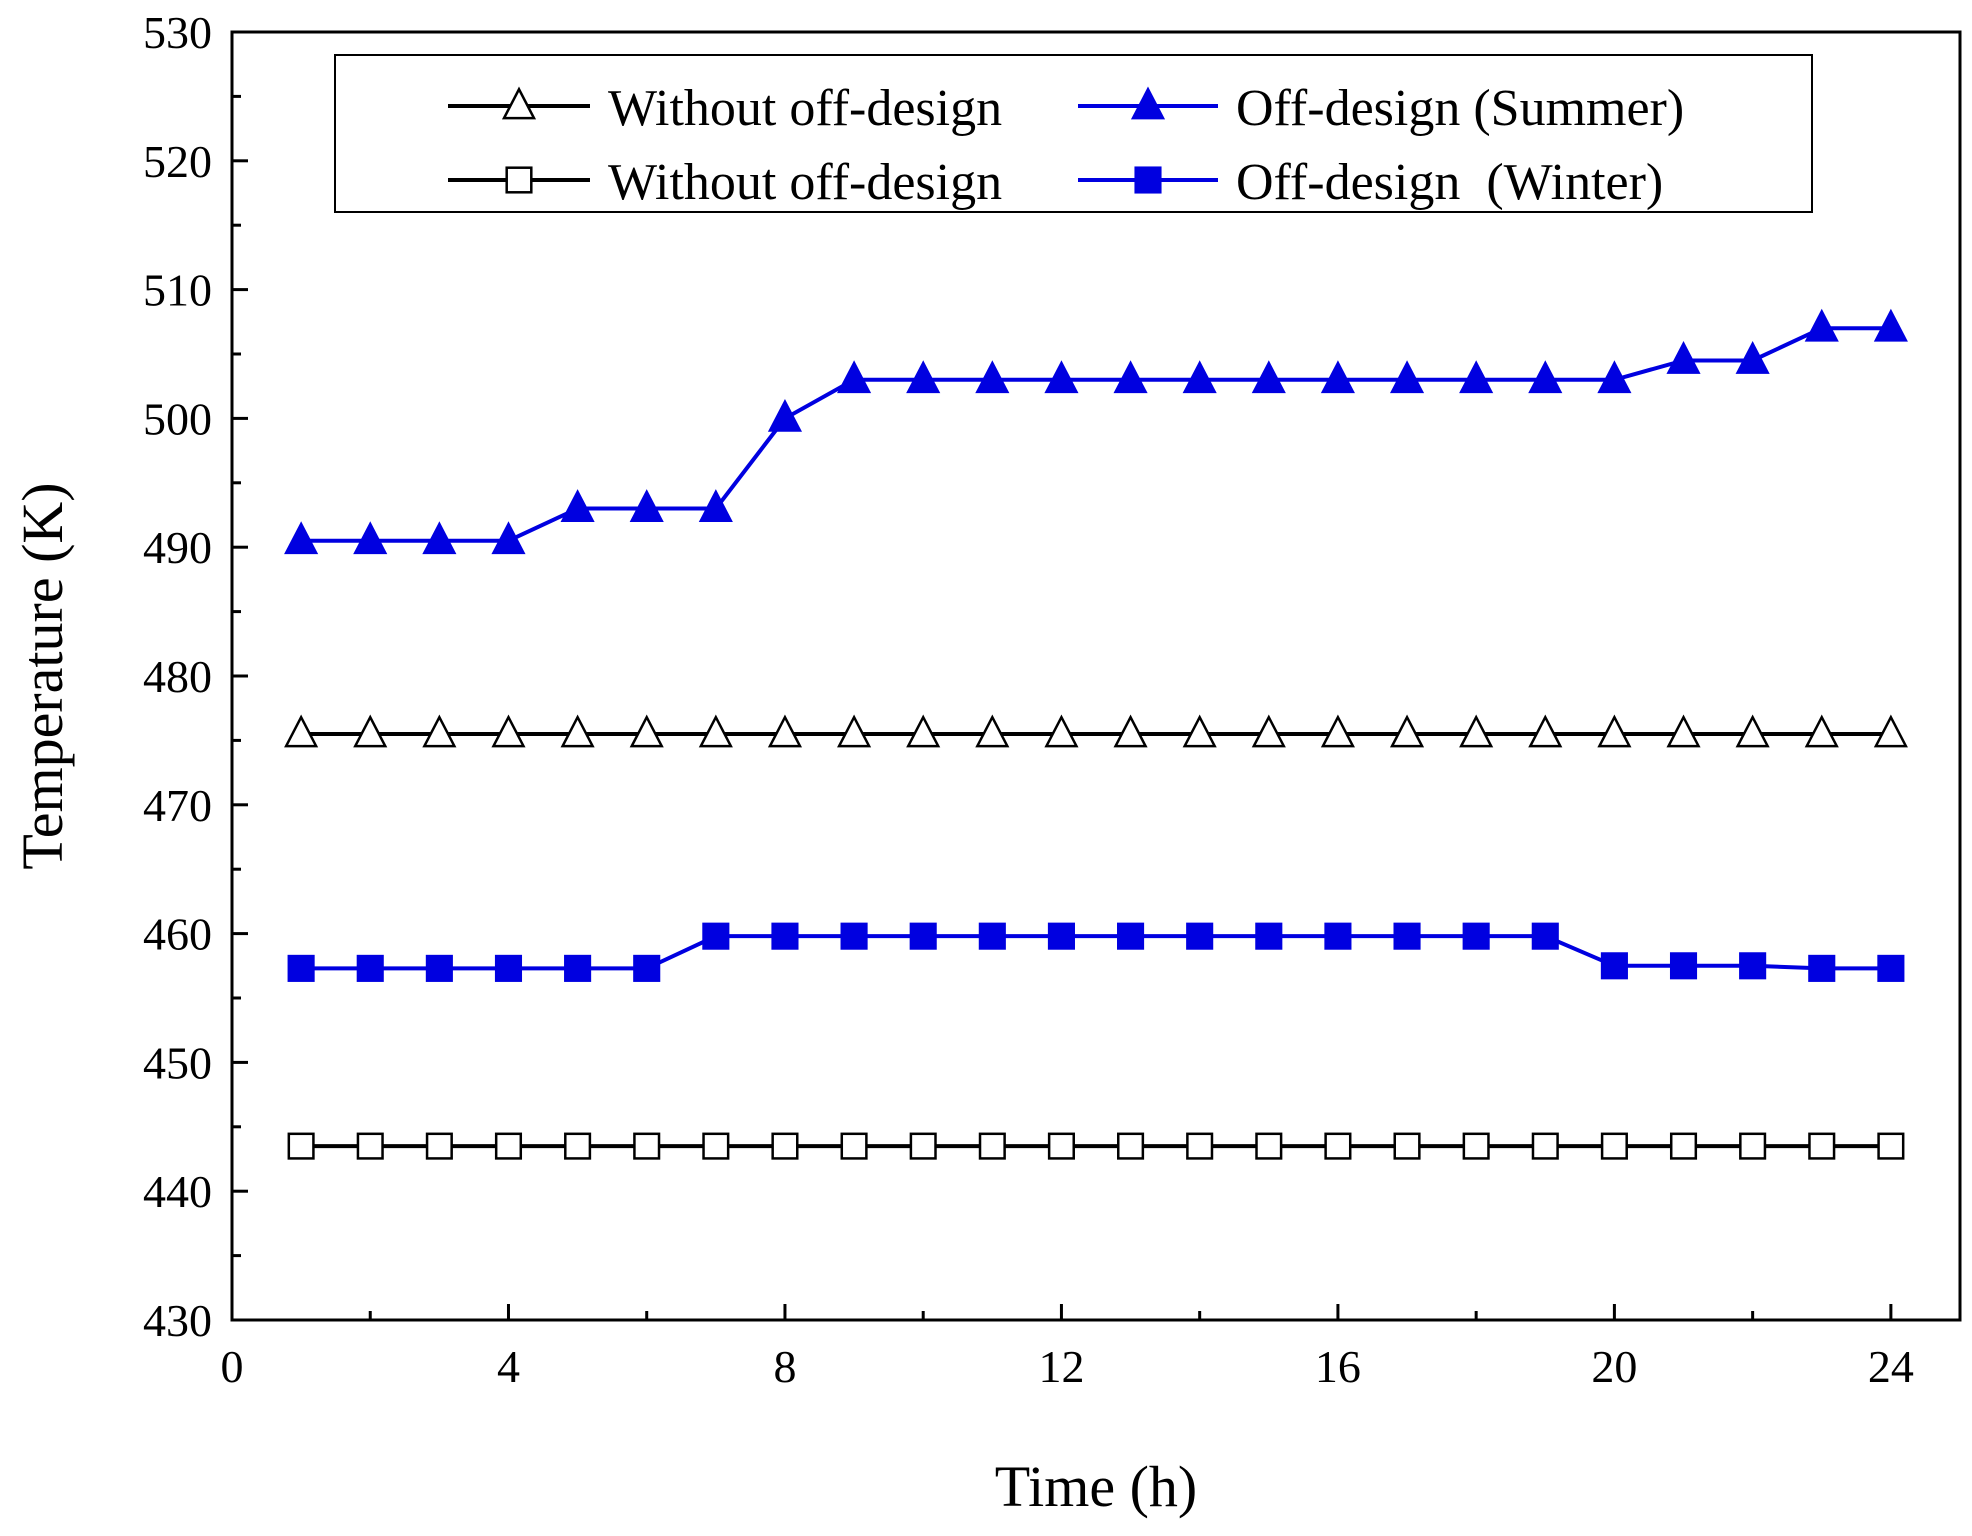 This screenshot has height=1536, width=1972. Describe the element at coordinates (805, 182) in the screenshot. I see `legend-label: Without off-design` at that location.